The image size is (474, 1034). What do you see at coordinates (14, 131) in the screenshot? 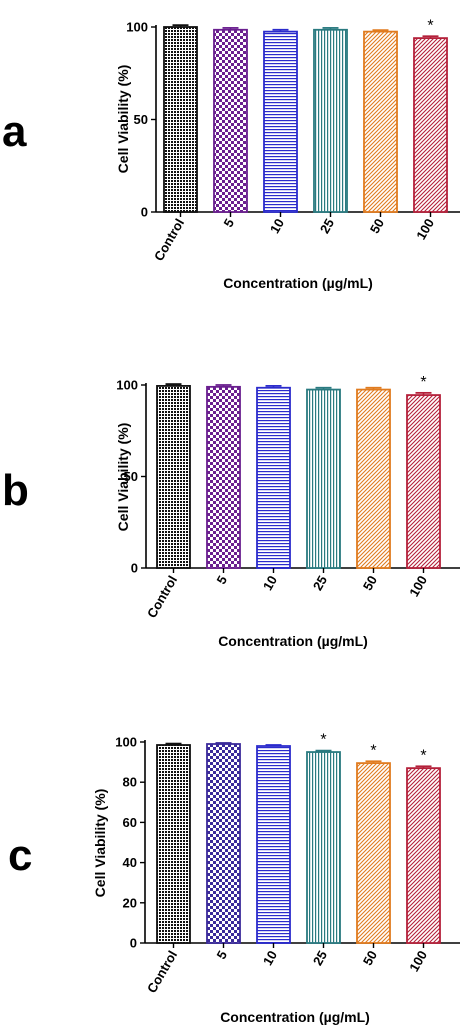
I see `panel-label: a` at bounding box center [14, 131].